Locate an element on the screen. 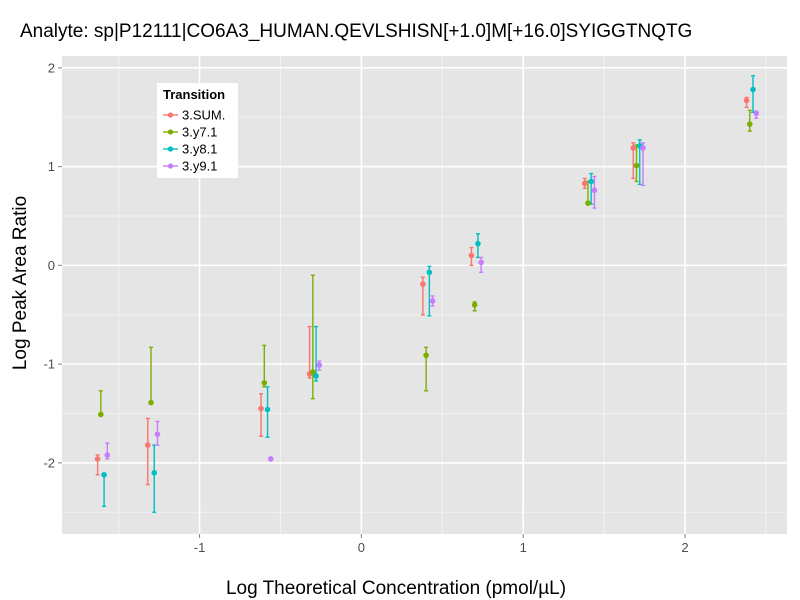 The height and width of the screenshot is (600, 800). y-axis-title: Log Peak Area Ratio is located at coordinates (20, 283).